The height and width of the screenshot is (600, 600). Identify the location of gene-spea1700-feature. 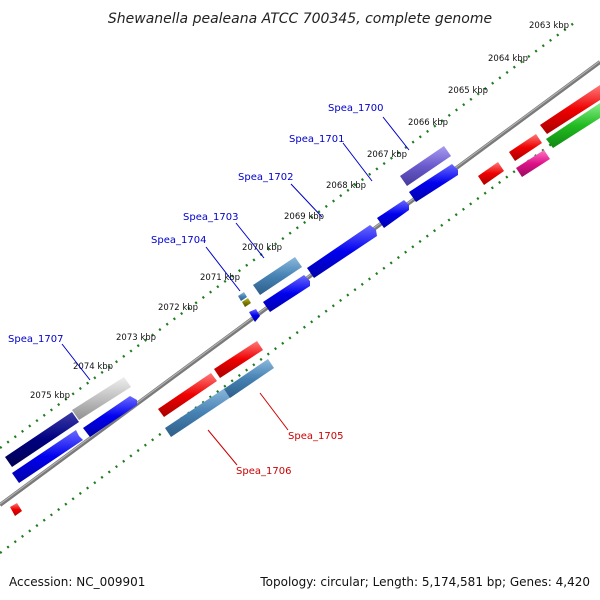
(425, 166).